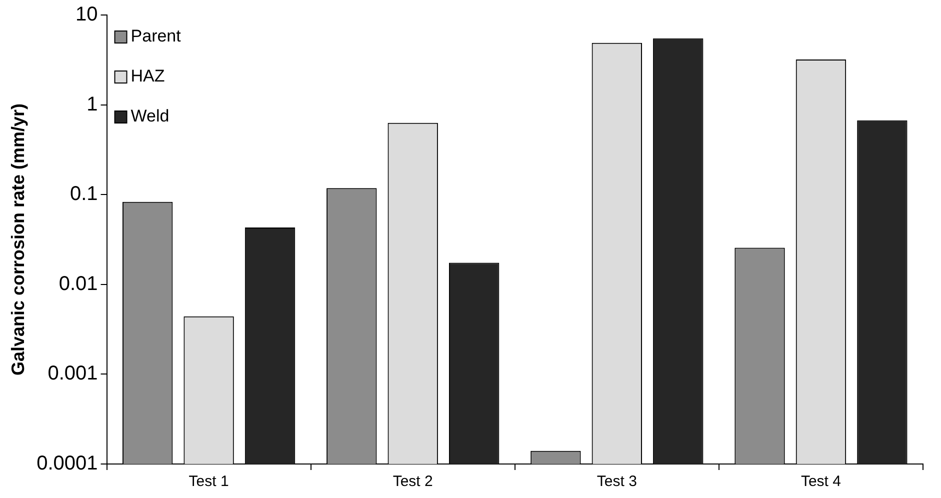 This screenshot has height=498, width=941. What do you see at coordinates (84, 194) in the screenshot?
I see `y-tick-label: 0.1` at bounding box center [84, 194].